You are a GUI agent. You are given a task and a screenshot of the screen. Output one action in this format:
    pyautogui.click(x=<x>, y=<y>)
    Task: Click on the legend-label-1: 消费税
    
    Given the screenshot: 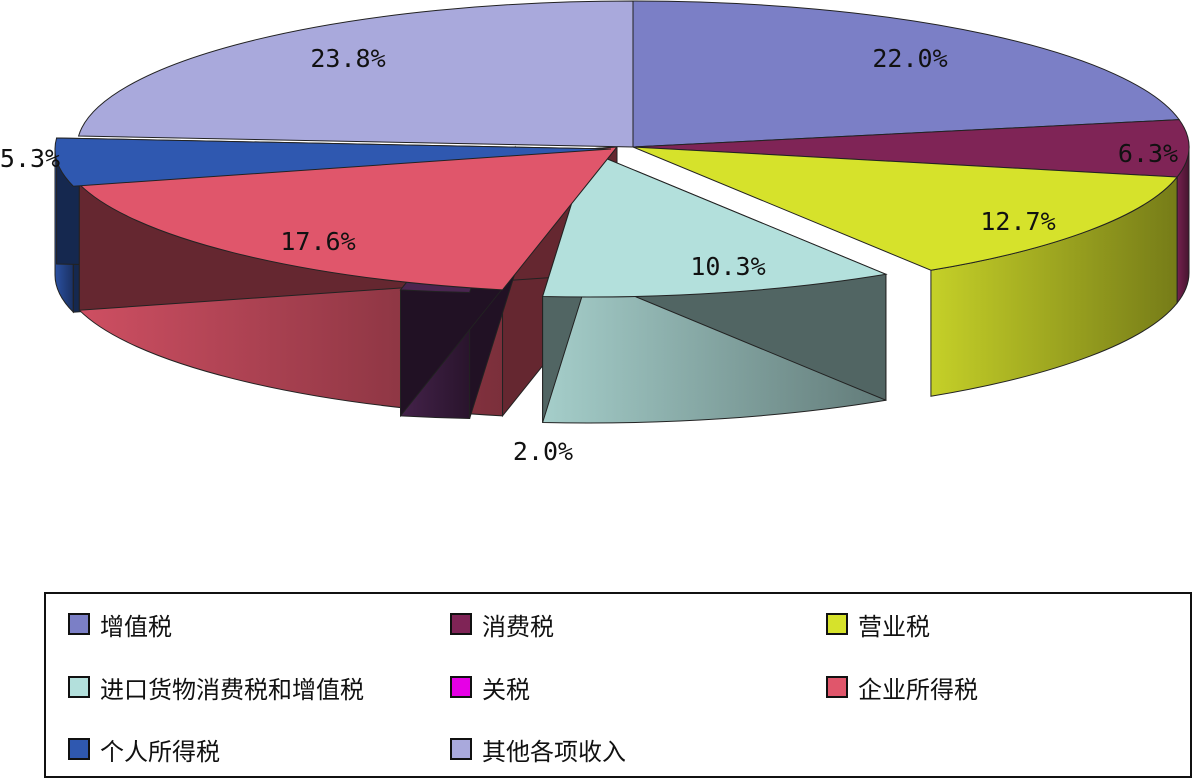 What is the action you would take?
    pyautogui.click(x=518, y=626)
    